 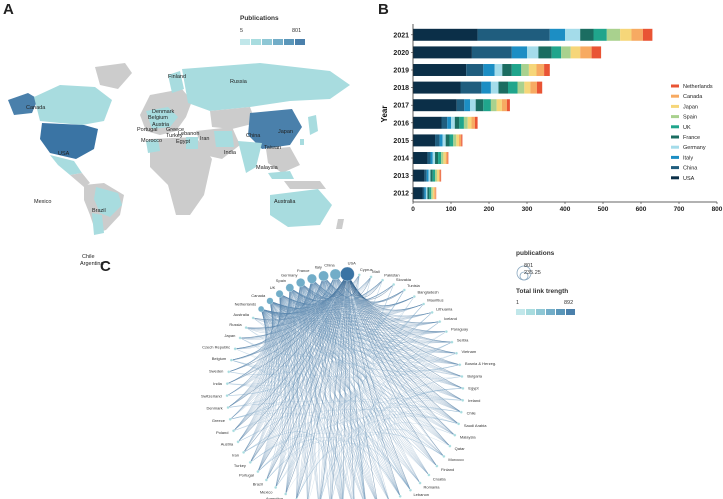 I want to click on network-node-japan, so click(x=240, y=338).